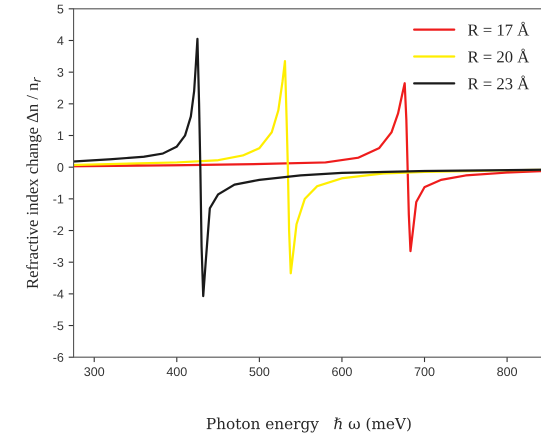  Describe the element at coordinates (308, 424) in the screenshot. I see `x-axis-title: Photon energy ℏ ω (meV)` at that location.